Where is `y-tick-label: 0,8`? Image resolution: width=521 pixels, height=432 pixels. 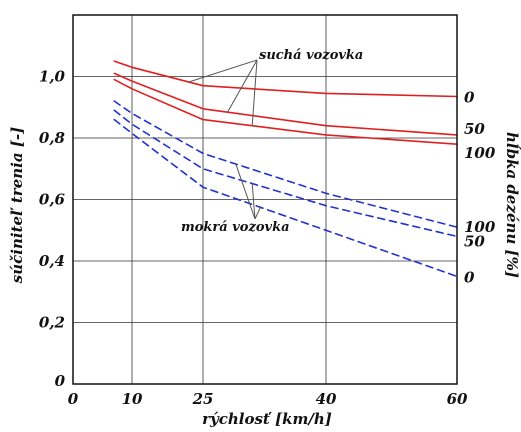
y-tick-label: 0,8 is located at coordinates (52, 138).